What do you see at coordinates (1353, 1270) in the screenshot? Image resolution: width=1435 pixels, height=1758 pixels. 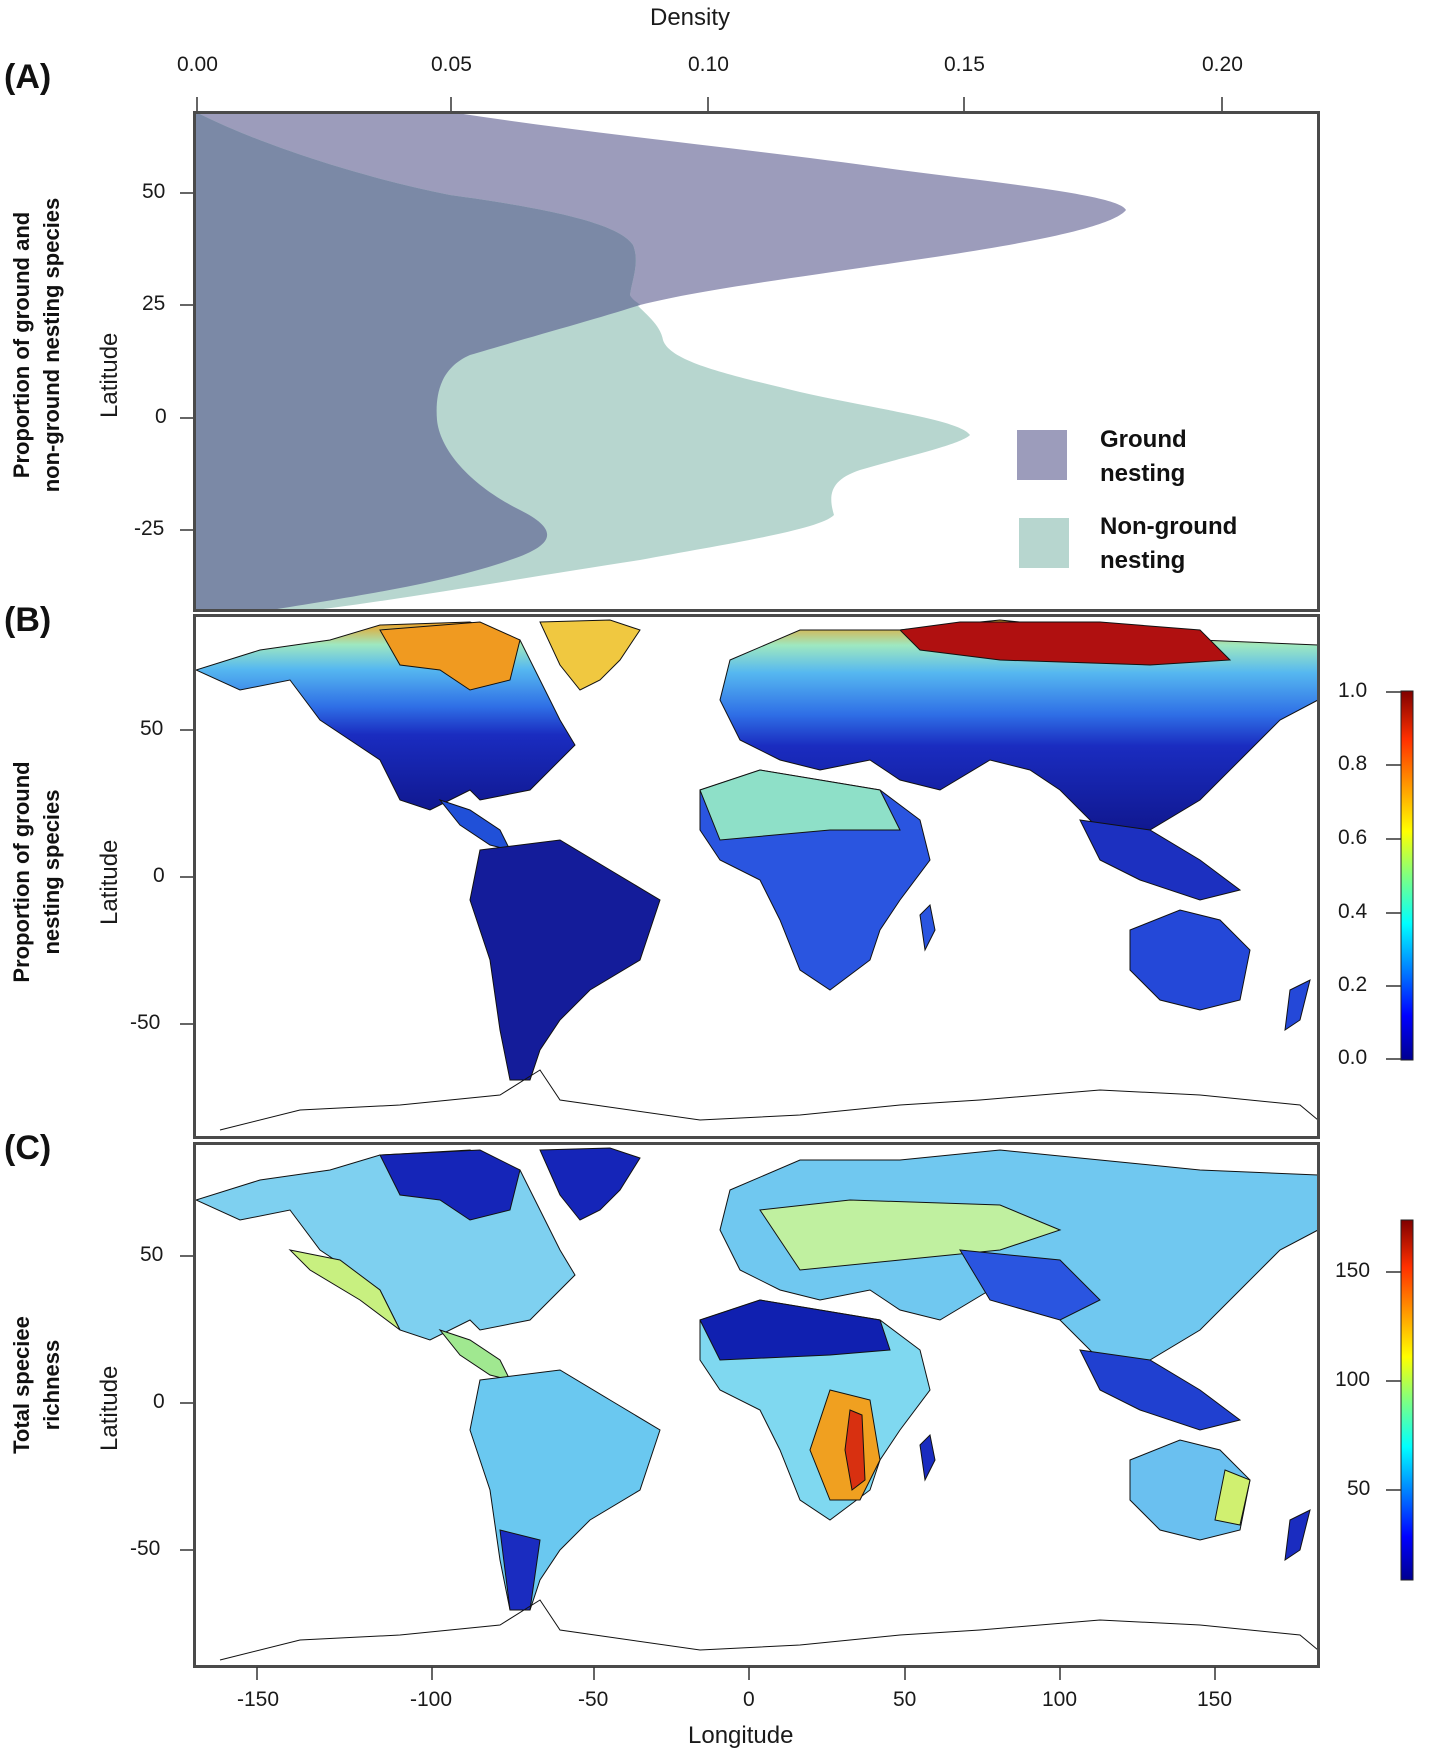 I see `colorbar-c-tick-label: 150` at bounding box center [1353, 1270].